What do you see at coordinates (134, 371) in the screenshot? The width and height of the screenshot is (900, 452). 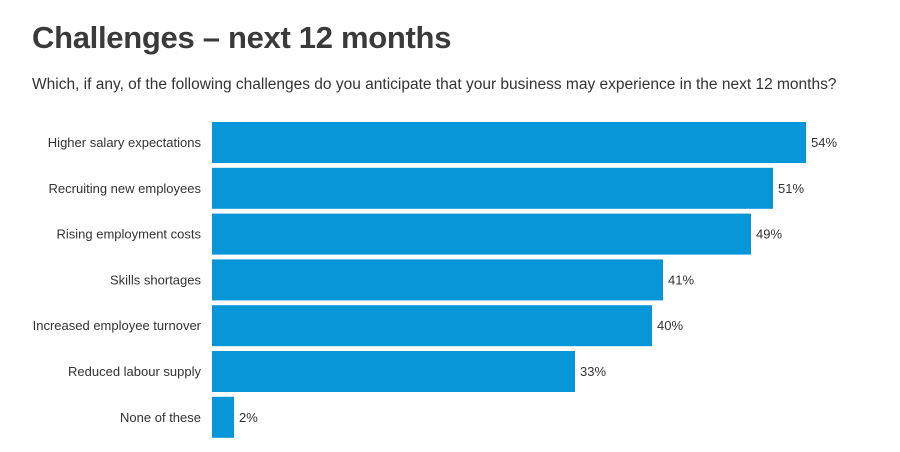 I see `category-label: Reduced labour supply` at bounding box center [134, 371].